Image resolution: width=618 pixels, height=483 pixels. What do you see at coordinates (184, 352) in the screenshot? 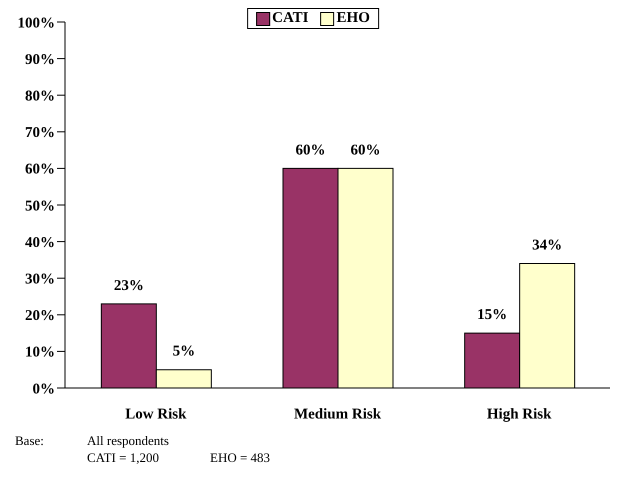
I see `data-label: 5%` at bounding box center [184, 352].